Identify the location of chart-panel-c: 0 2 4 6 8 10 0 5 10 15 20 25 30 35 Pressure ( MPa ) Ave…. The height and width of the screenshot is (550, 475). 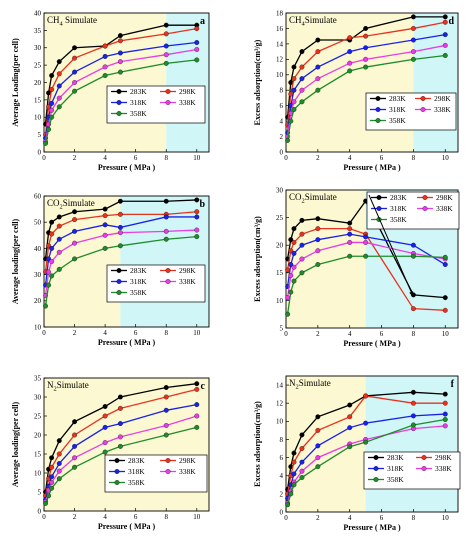
(110, 452).